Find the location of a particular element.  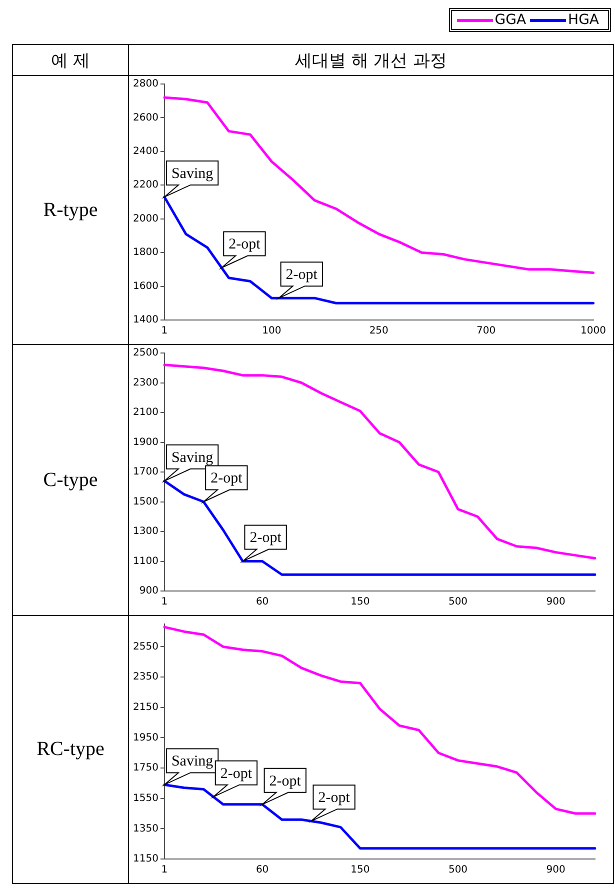

x-tick-label: 250 is located at coordinates (378, 331).